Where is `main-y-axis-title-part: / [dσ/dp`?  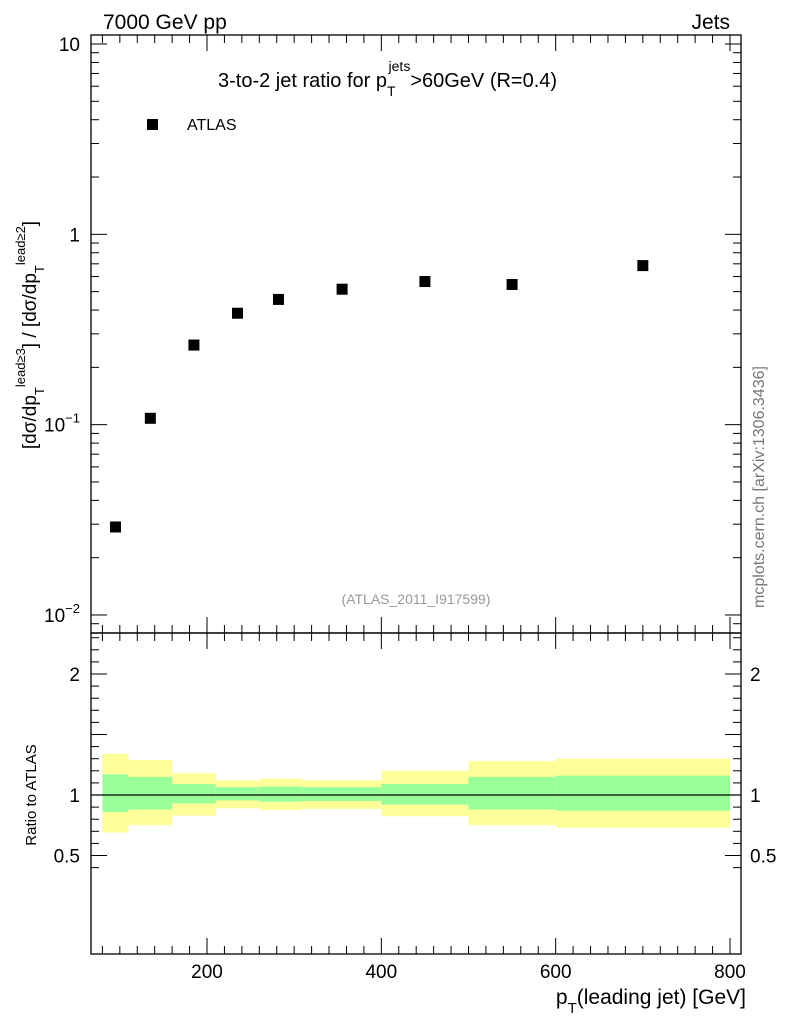
main-y-axis-title-part: / [dσ/dp is located at coordinates (30, 308).